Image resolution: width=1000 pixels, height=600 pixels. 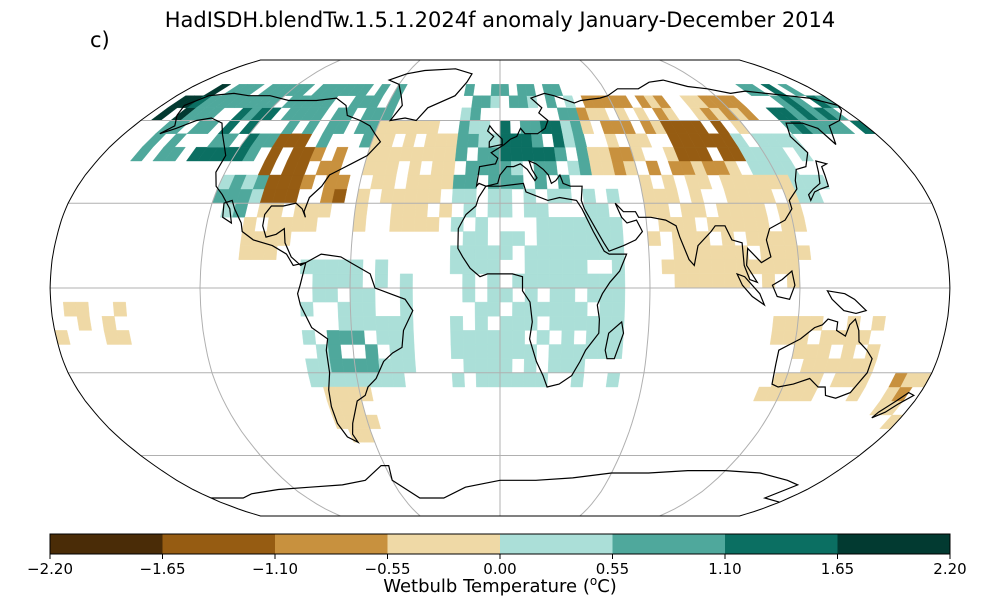 What do you see at coordinates (724, 569) in the screenshot?
I see `colorbar-tick-label: 1.10` at bounding box center [724, 569].